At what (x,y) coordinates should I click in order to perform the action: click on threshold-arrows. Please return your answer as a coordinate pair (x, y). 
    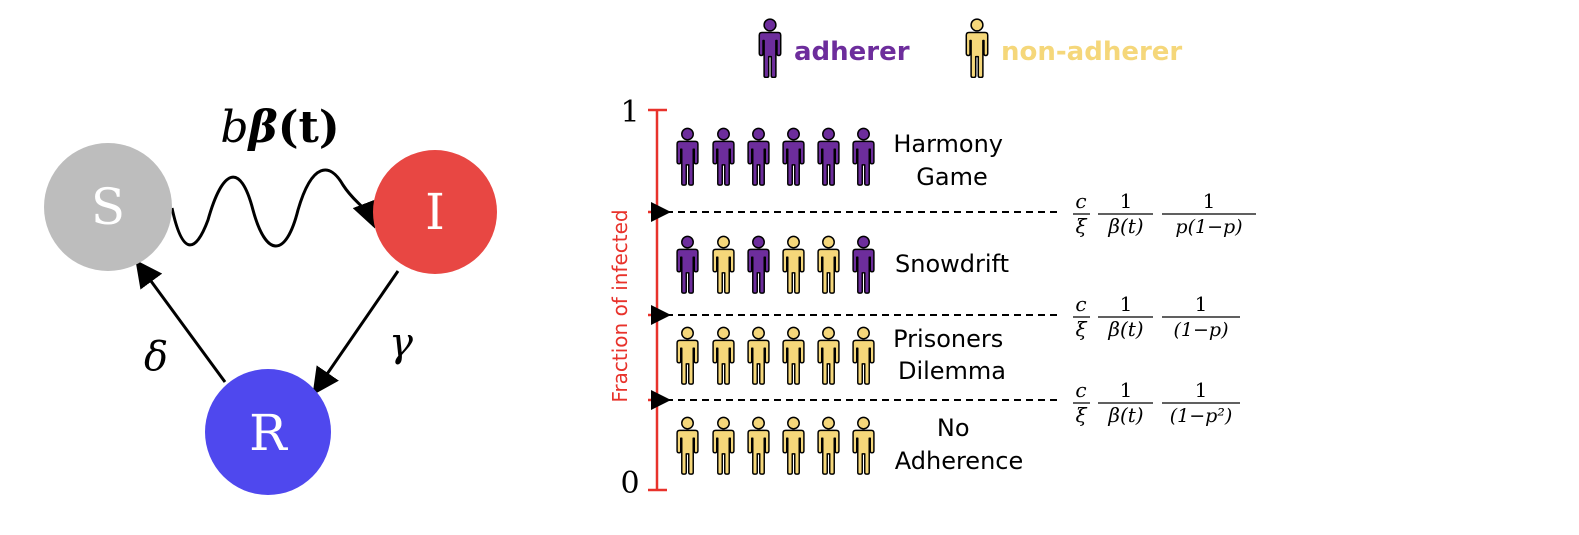
    Looking at the image, I should click on (854, 306).